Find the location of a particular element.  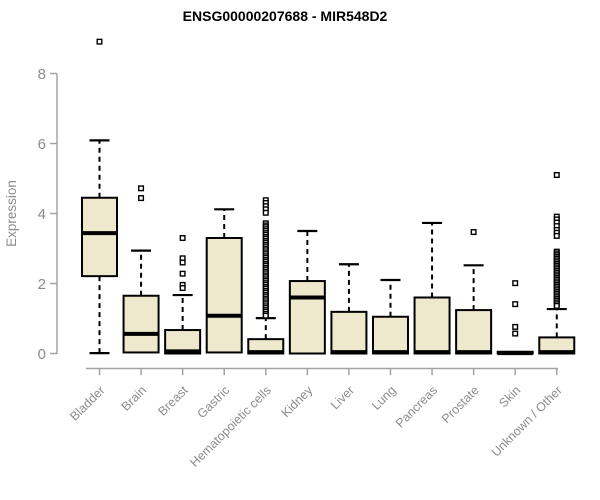

box-group-skin is located at coordinates (515, 318).